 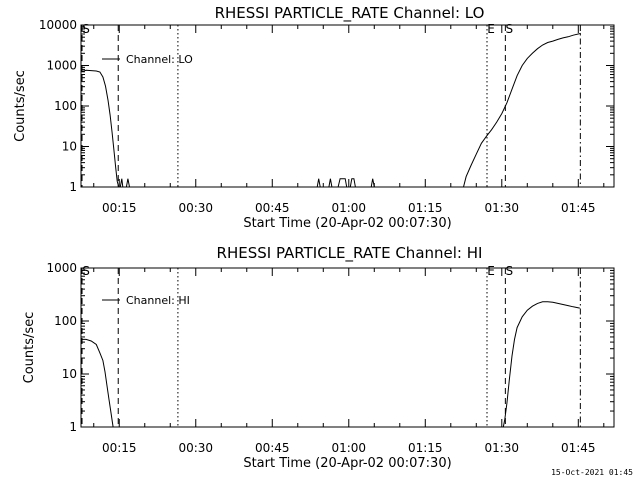 I want to click on chart-title: RHESSI PARTICLE_RATE Channel: HI, so click(x=350, y=253).